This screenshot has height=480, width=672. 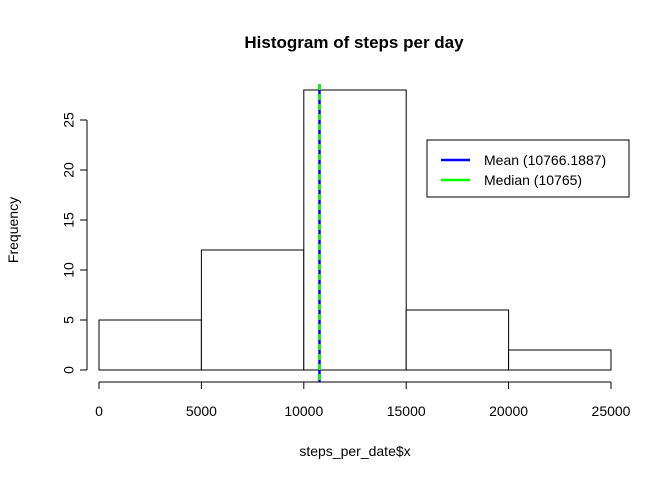 What do you see at coordinates (545, 160) in the screenshot?
I see `legend-entry: Mean (10766.1887)` at bounding box center [545, 160].